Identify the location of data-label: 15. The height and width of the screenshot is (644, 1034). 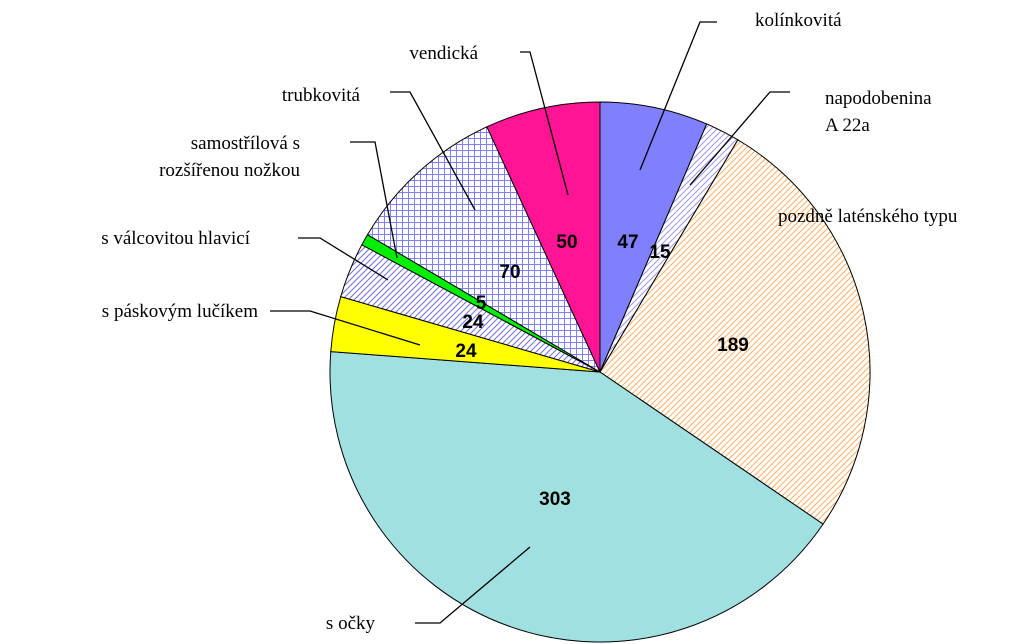
(660, 252).